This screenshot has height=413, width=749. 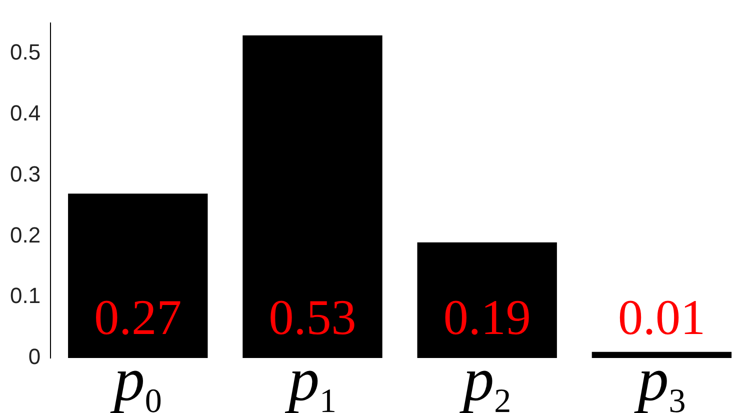 What do you see at coordinates (312, 317) in the screenshot?
I see `data-label: 0.53` at bounding box center [312, 317].